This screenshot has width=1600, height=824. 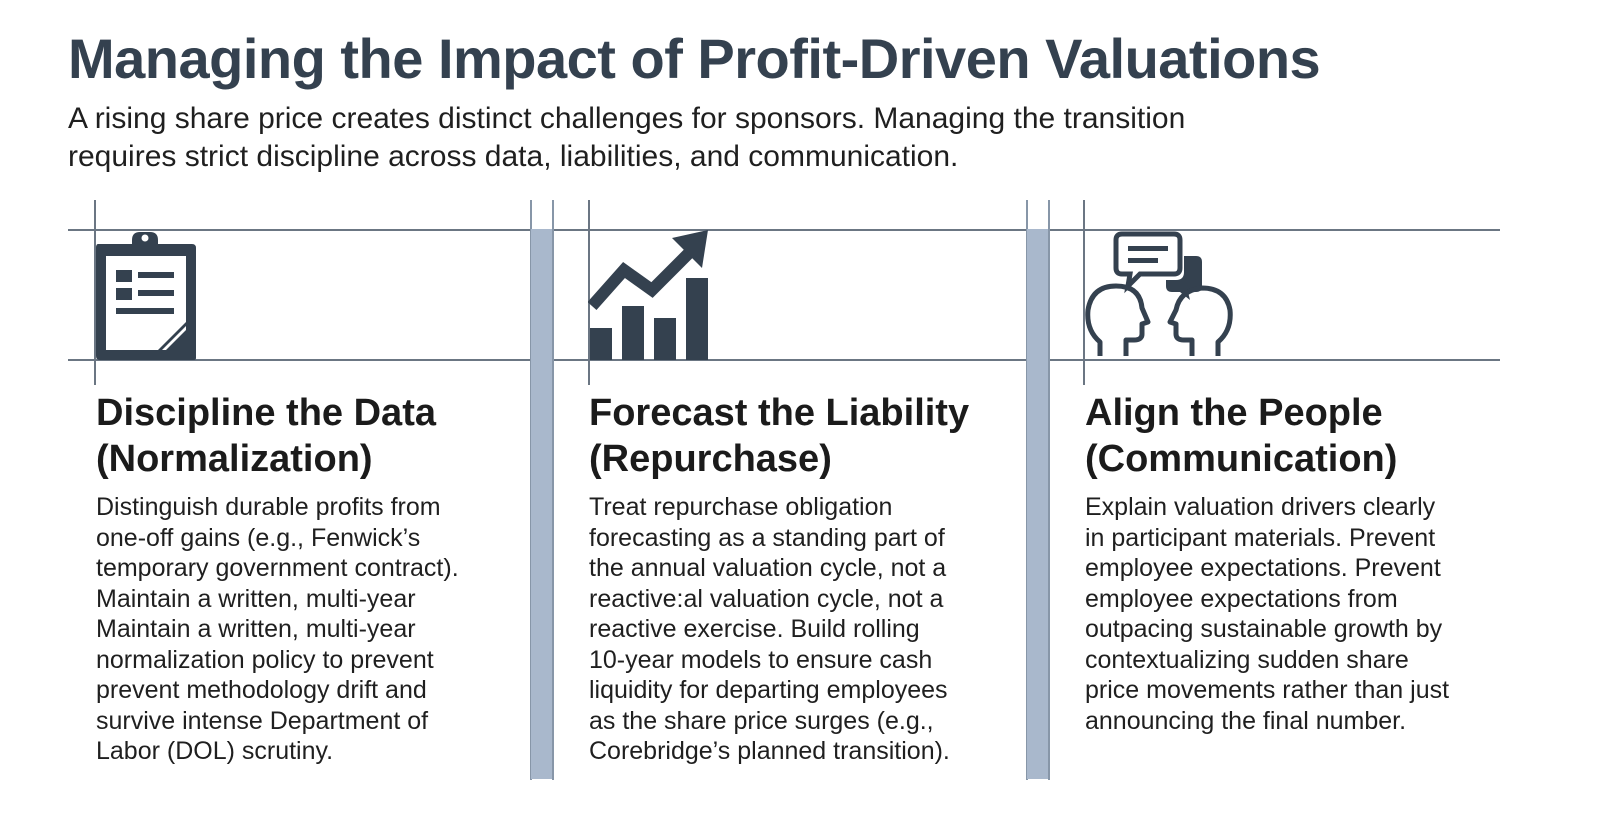 What do you see at coordinates (1241, 436) in the screenshot?
I see `column-title-people: Align the People (Communication)` at bounding box center [1241, 436].